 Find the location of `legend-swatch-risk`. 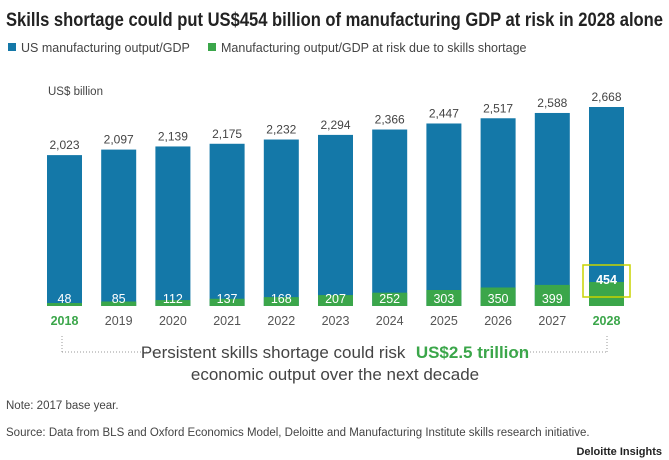

legend-swatch-risk is located at coordinates (212, 47).